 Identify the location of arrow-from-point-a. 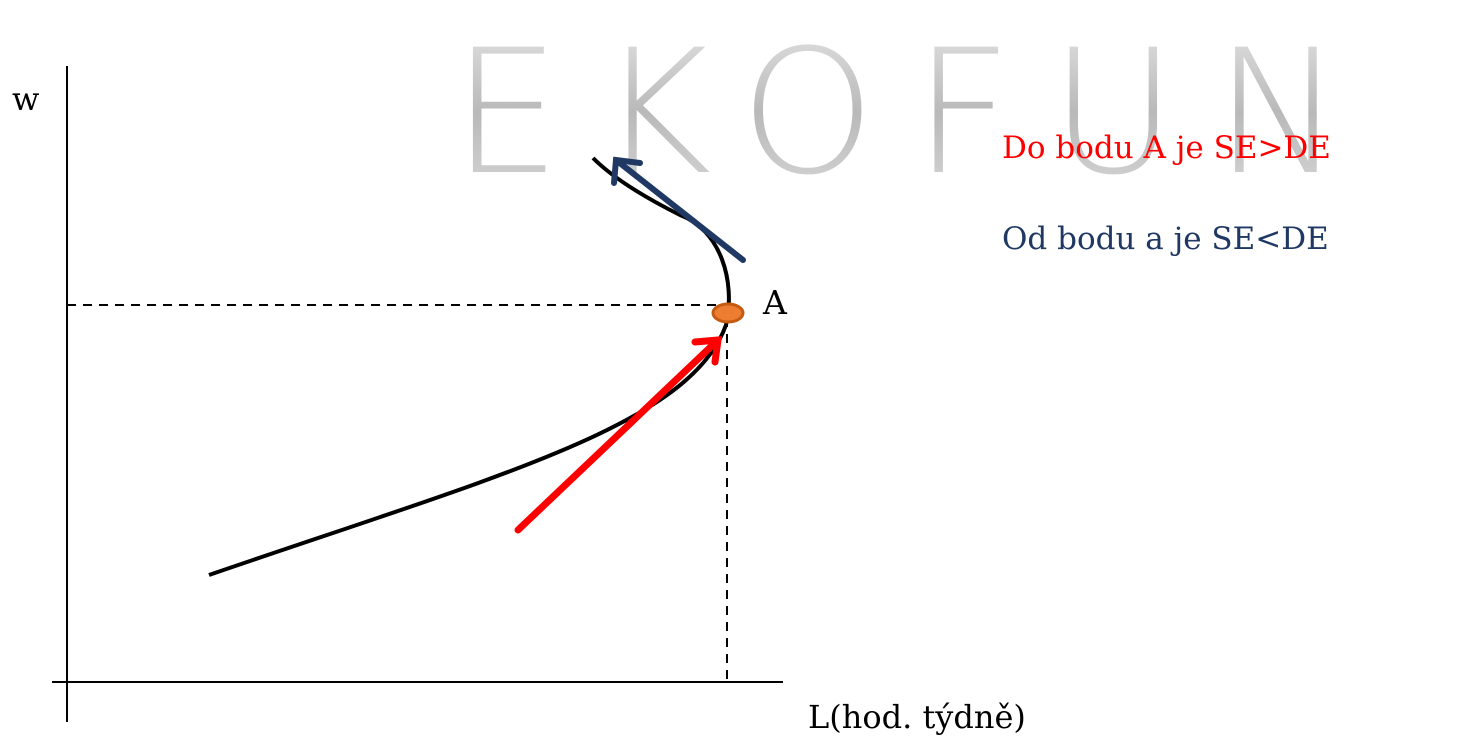
(678, 209).